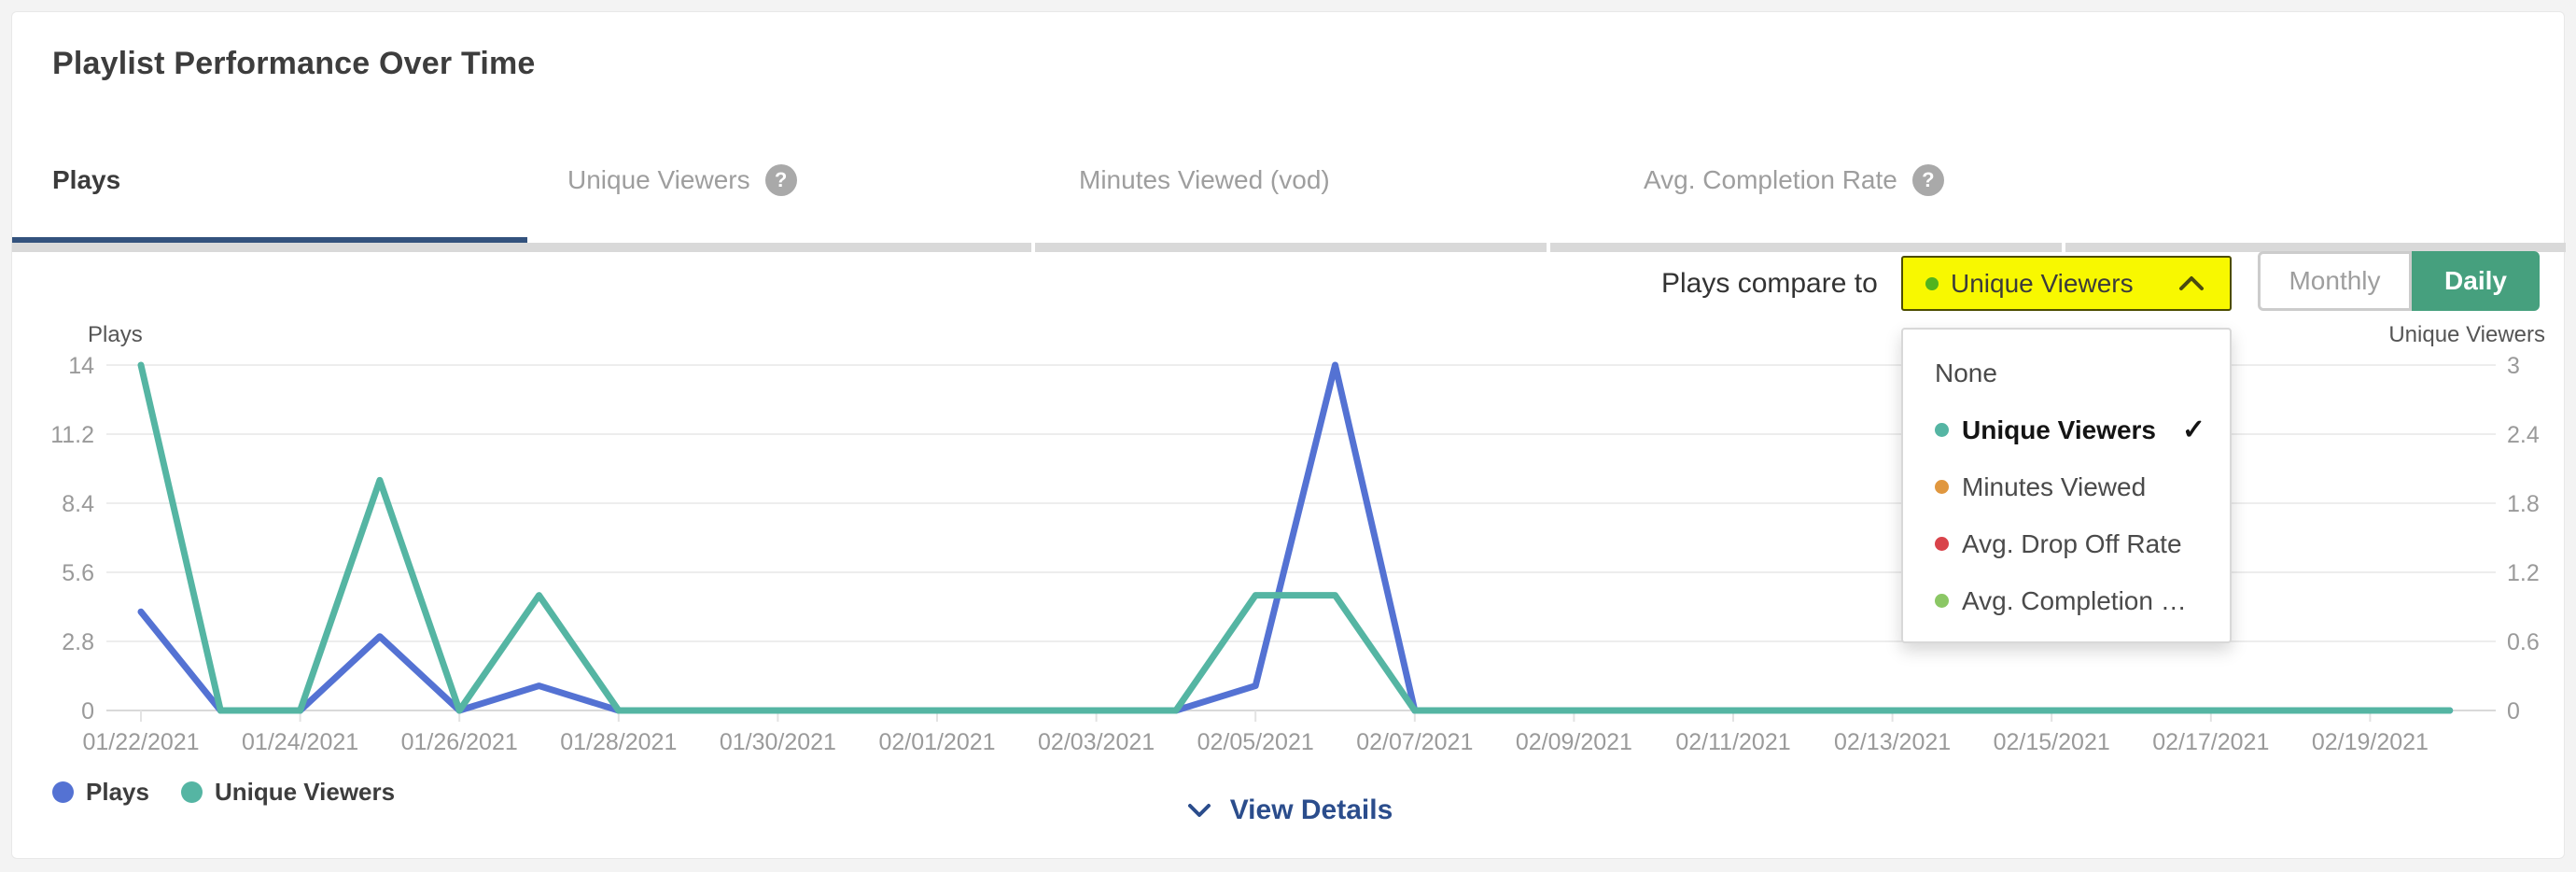  I want to click on compare-dropdown-trigger: Unique Viewers, so click(2066, 284).